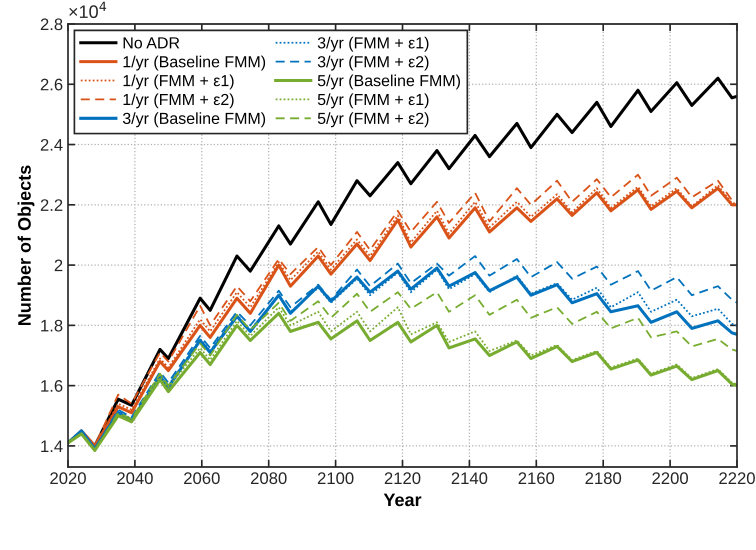 The width and height of the screenshot is (756, 550). Describe the element at coordinates (403, 500) in the screenshot. I see `x-axis-title: Year` at that location.